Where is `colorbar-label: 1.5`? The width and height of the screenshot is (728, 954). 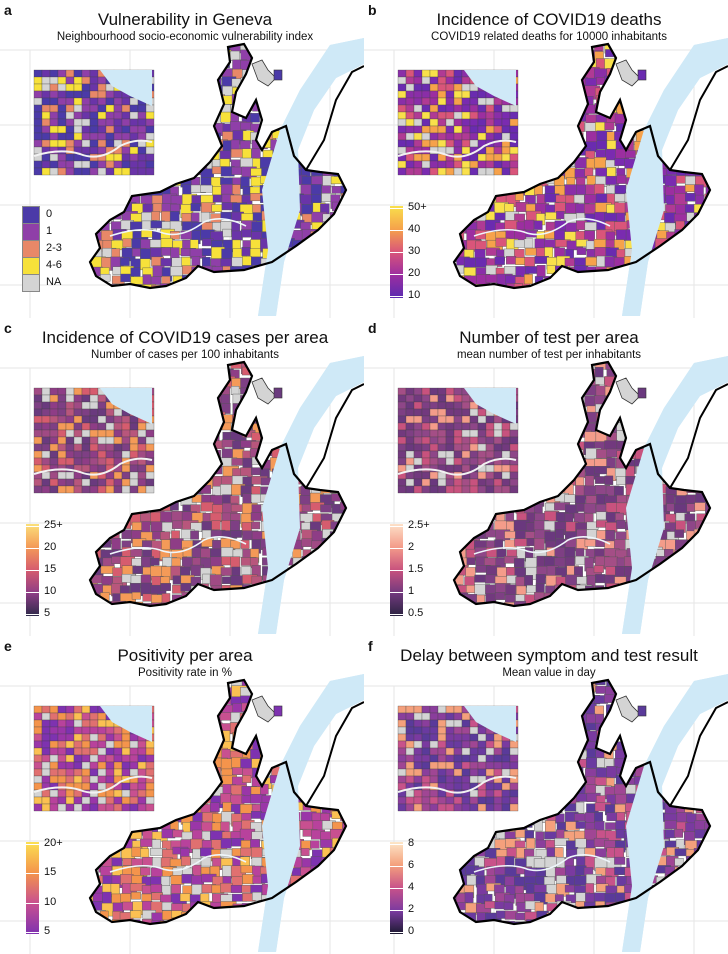 colorbar-label: 1.5 is located at coordinates (415, 569).